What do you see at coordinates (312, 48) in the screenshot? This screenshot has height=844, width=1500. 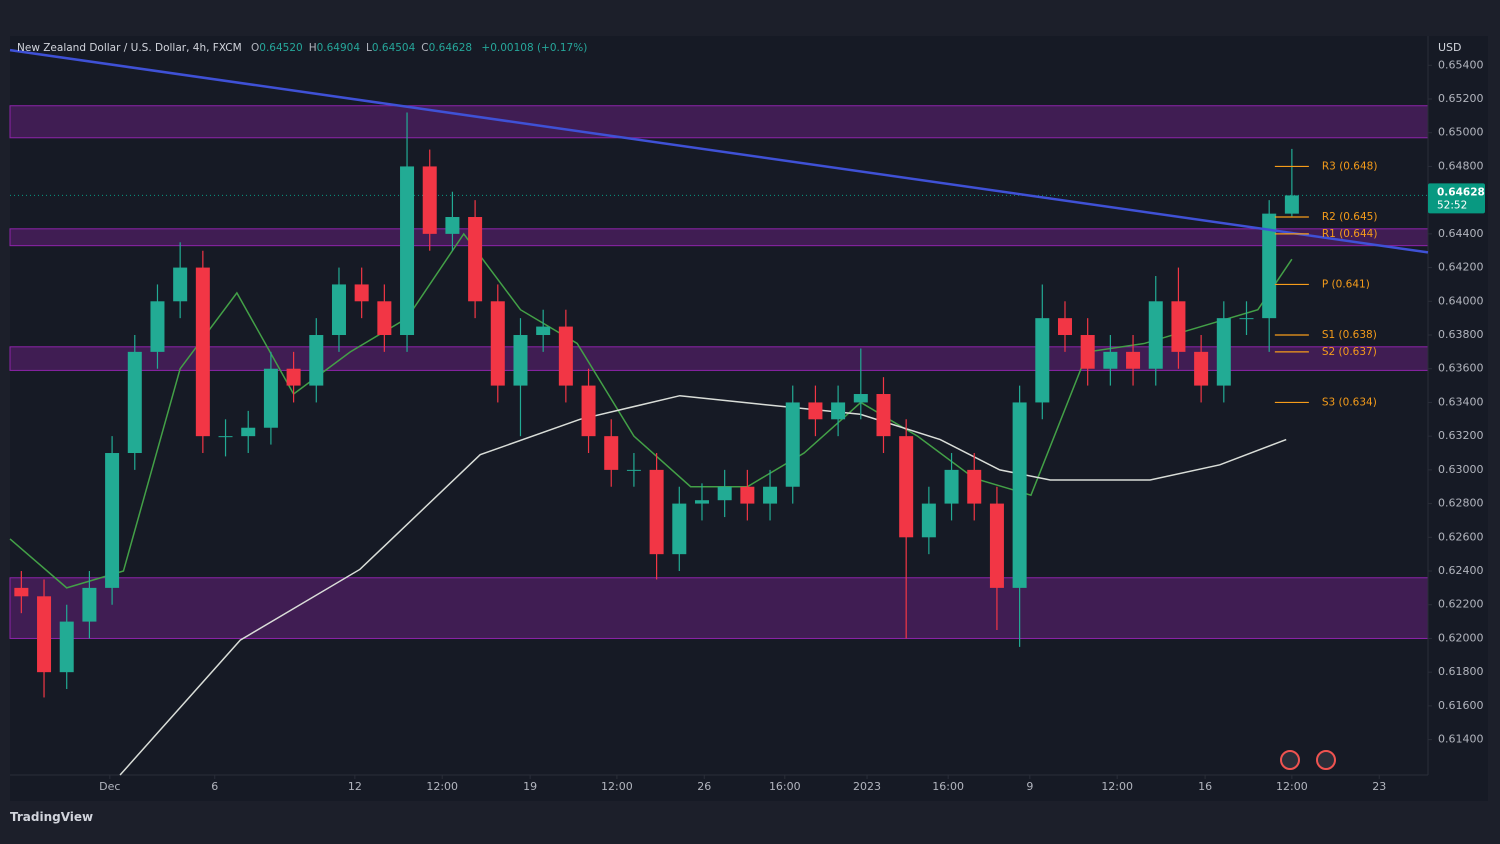 I see `field-key: H` at bounding box center [312, 48].